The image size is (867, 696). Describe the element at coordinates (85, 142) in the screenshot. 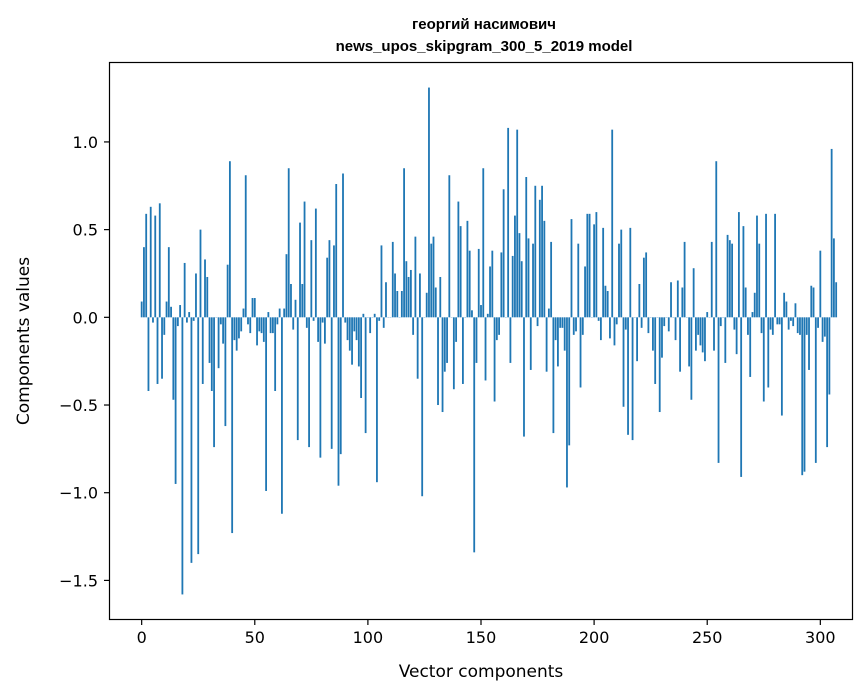

I see `y-tick-label-5: 1.0` at that location.